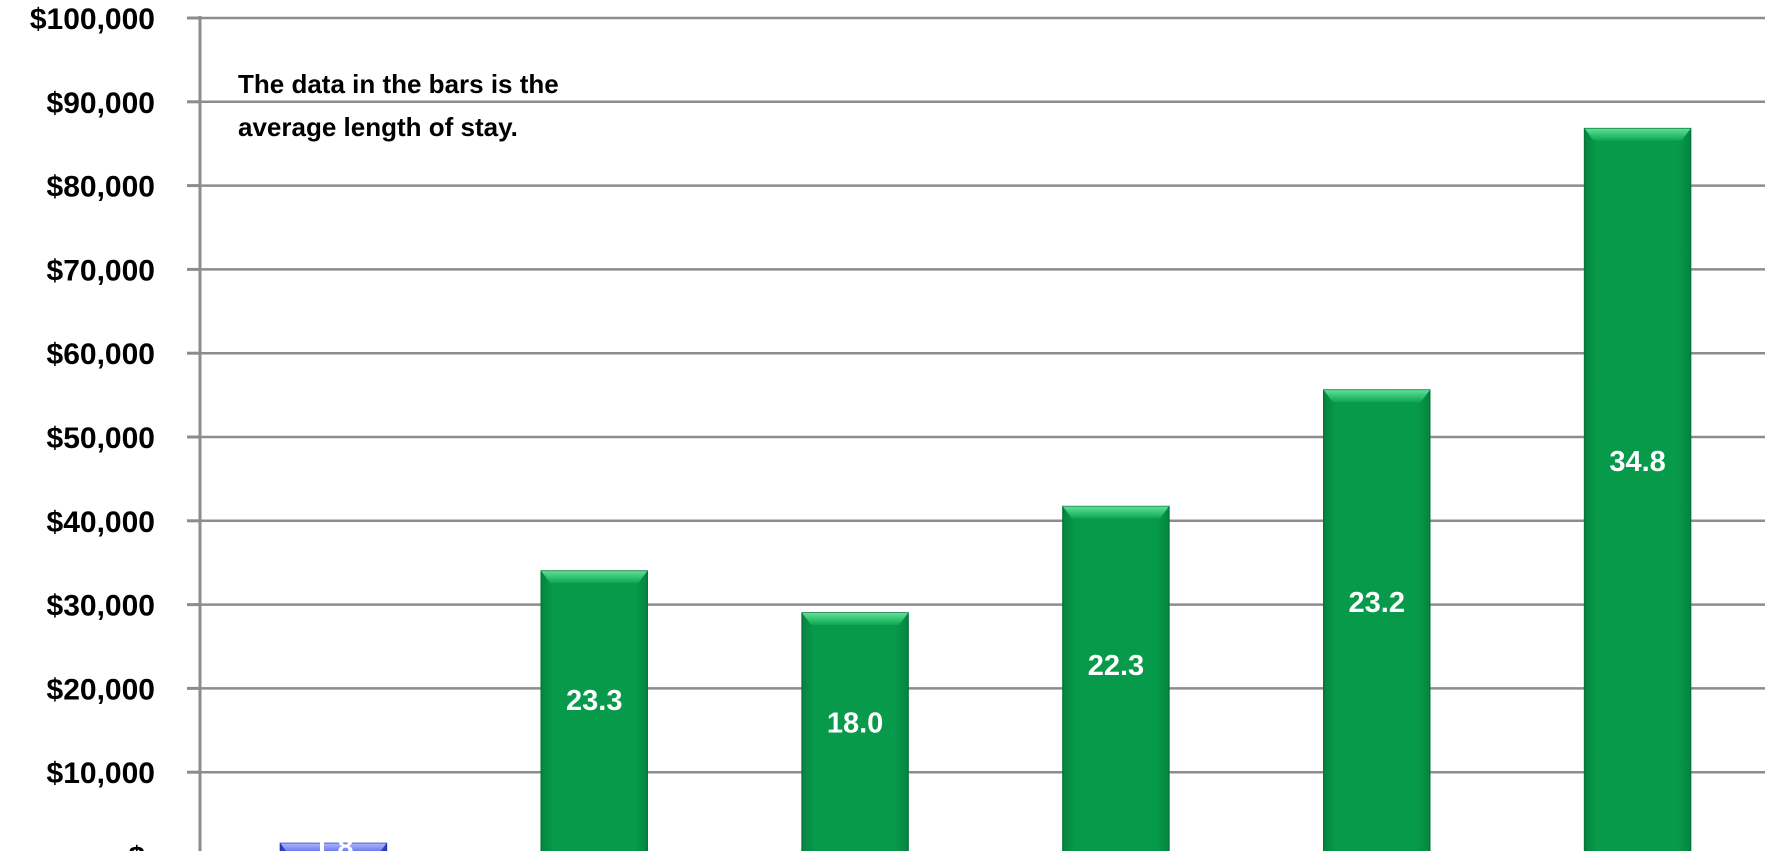 The width and height of the screenshot is (1765, 851). What do you see at coordinates (101, 773) in the screenshot?
I see `y-tick-label: $10,000` at bounding box center [101, 773].